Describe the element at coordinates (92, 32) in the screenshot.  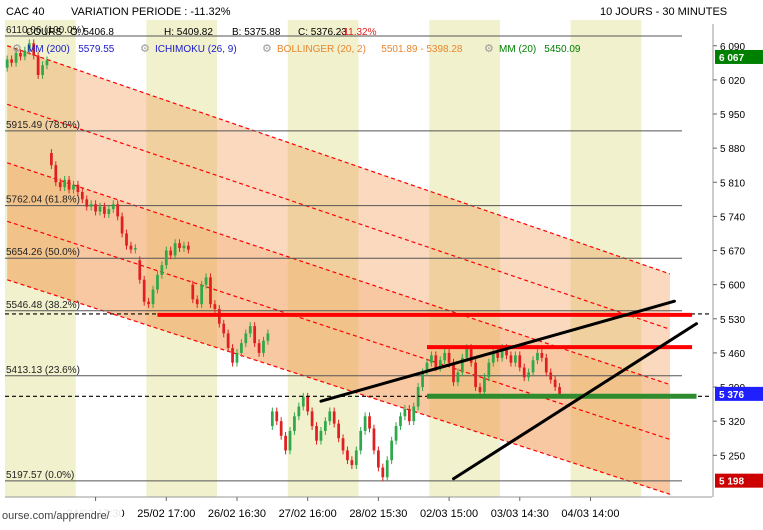
I see `ohlc-open: O: 5406.8` at that location.